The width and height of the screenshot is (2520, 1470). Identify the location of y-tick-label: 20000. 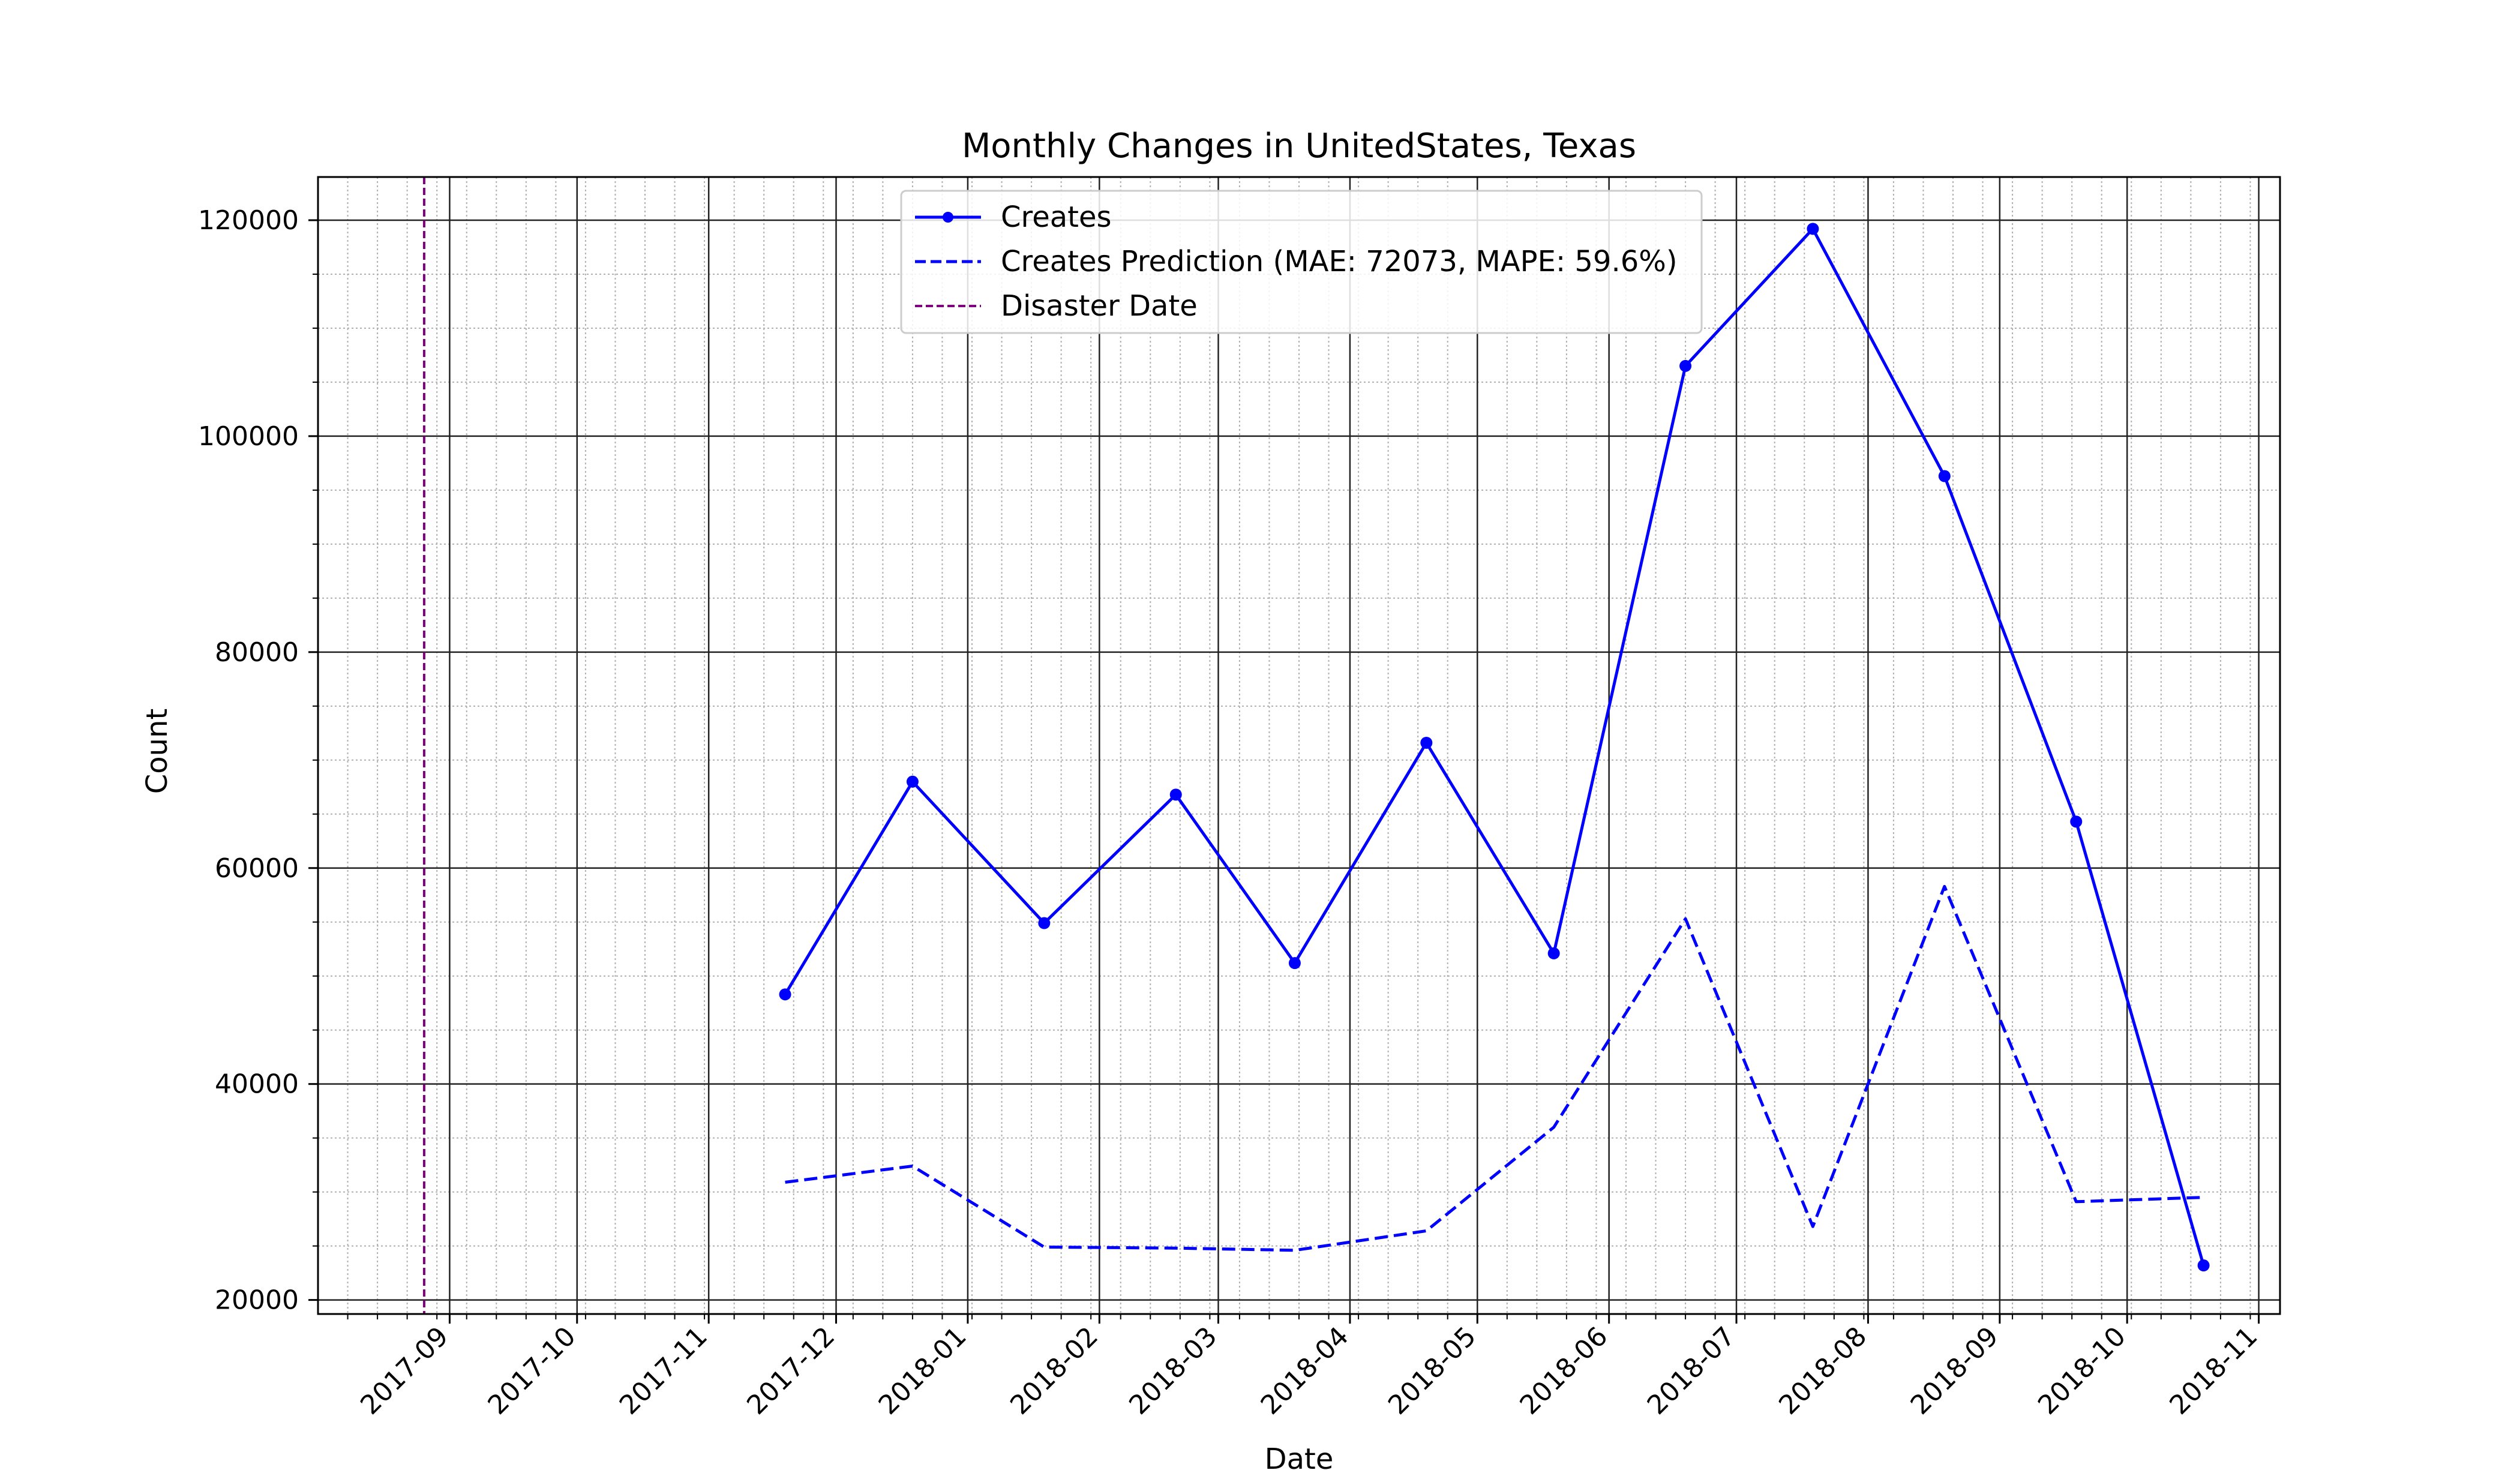
(257, 1300).